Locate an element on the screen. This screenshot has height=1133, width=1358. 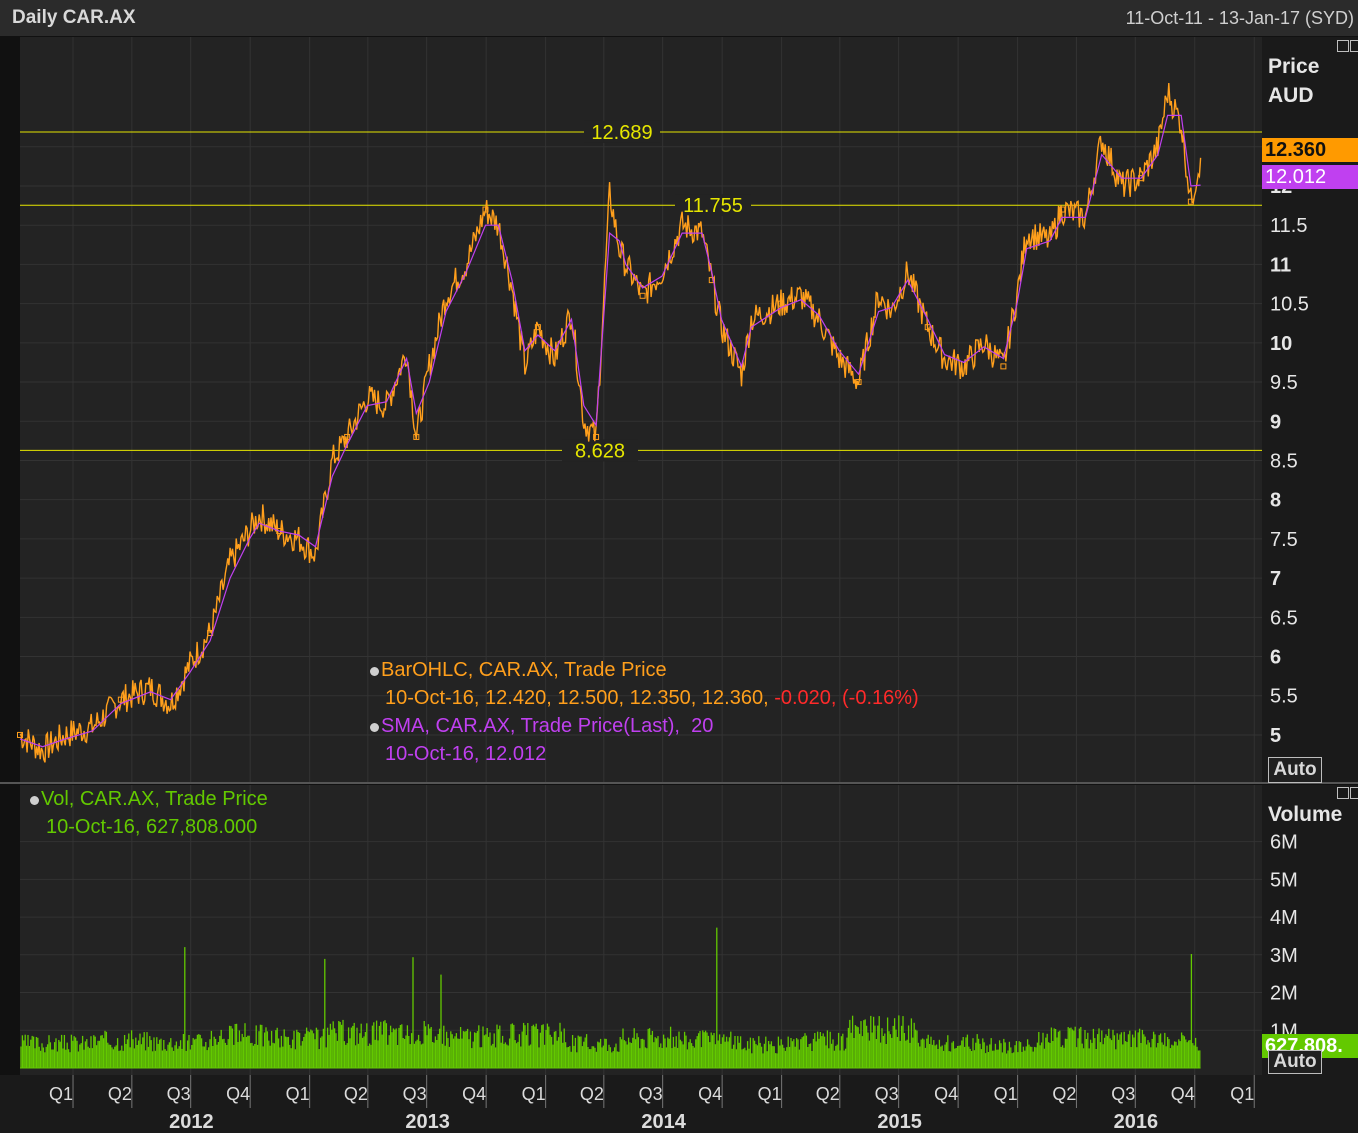
volume-panel-maximize-icon is located at coordinates (1343, 793).